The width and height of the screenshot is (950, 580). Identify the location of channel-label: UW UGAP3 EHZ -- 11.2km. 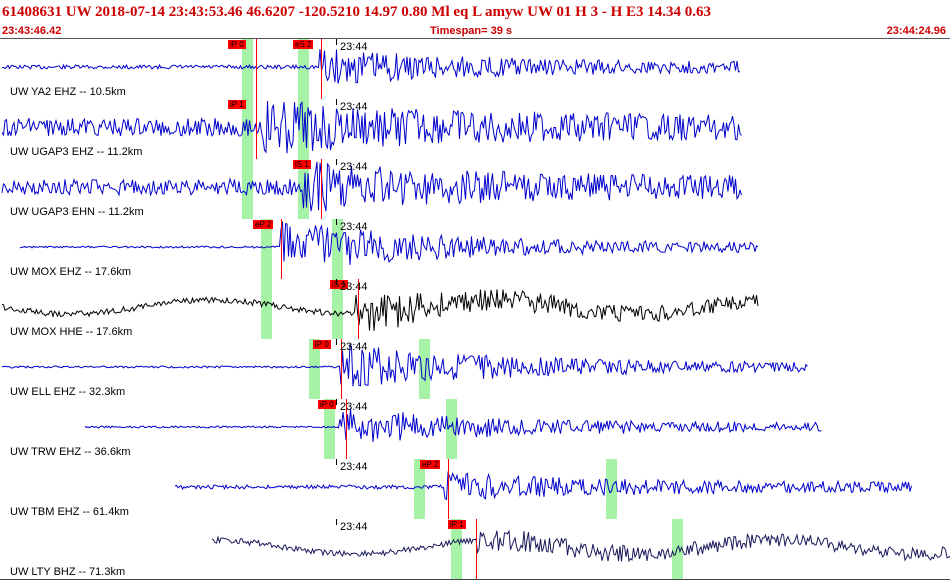
(76, 152).